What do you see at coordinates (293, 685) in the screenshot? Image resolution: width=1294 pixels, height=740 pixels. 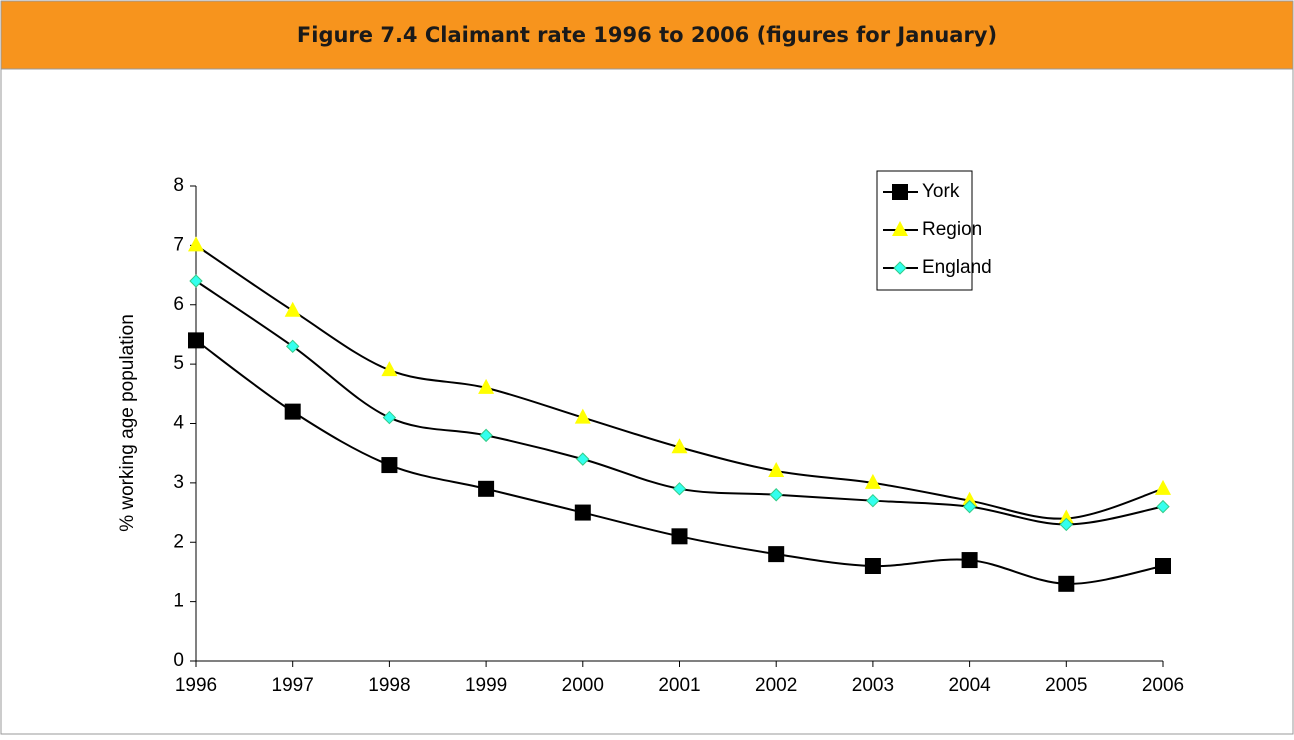 I see `x-tick-label: 1997` at bounding box center [293, 685].